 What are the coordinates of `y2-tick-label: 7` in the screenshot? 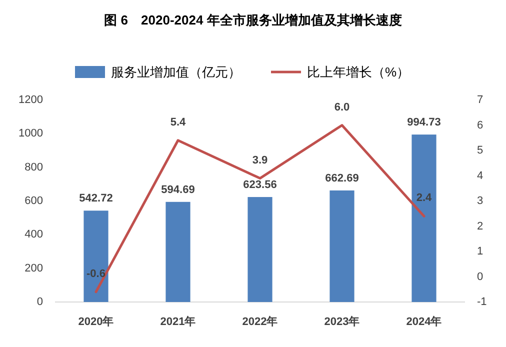 It's located at (480, 100).